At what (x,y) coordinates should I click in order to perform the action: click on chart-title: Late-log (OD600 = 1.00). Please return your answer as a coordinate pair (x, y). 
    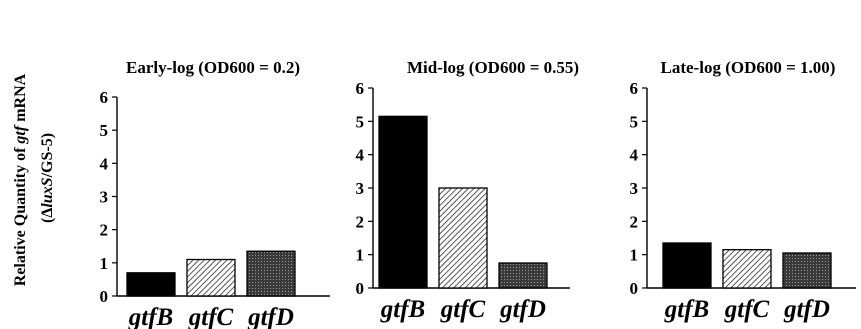
    Looking at the image, I should click on (748, 67).